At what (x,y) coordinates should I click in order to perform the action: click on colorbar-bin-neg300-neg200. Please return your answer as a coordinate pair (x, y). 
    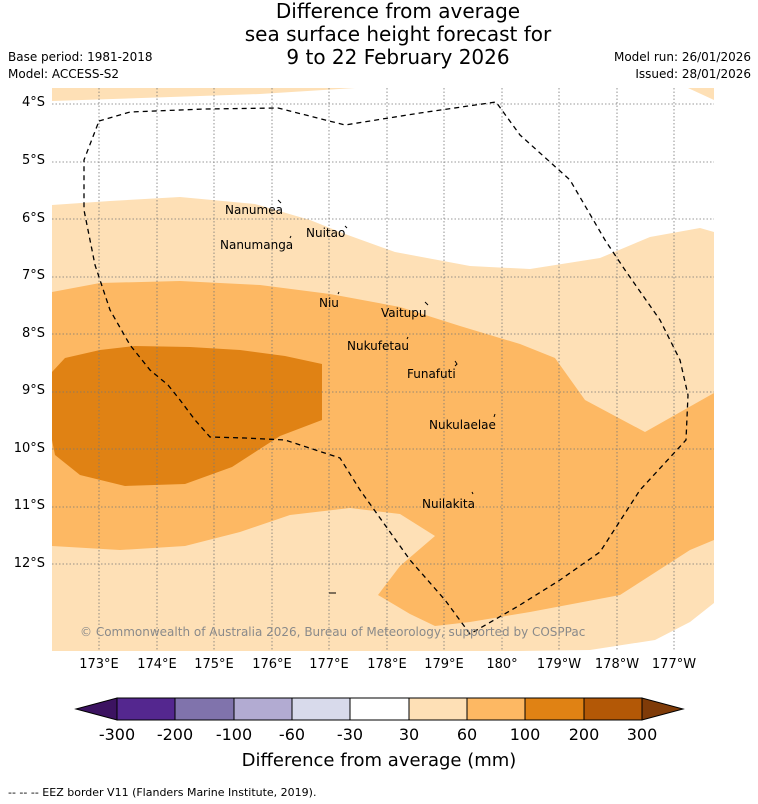
    Looking at the image, I should click on (146, 709).